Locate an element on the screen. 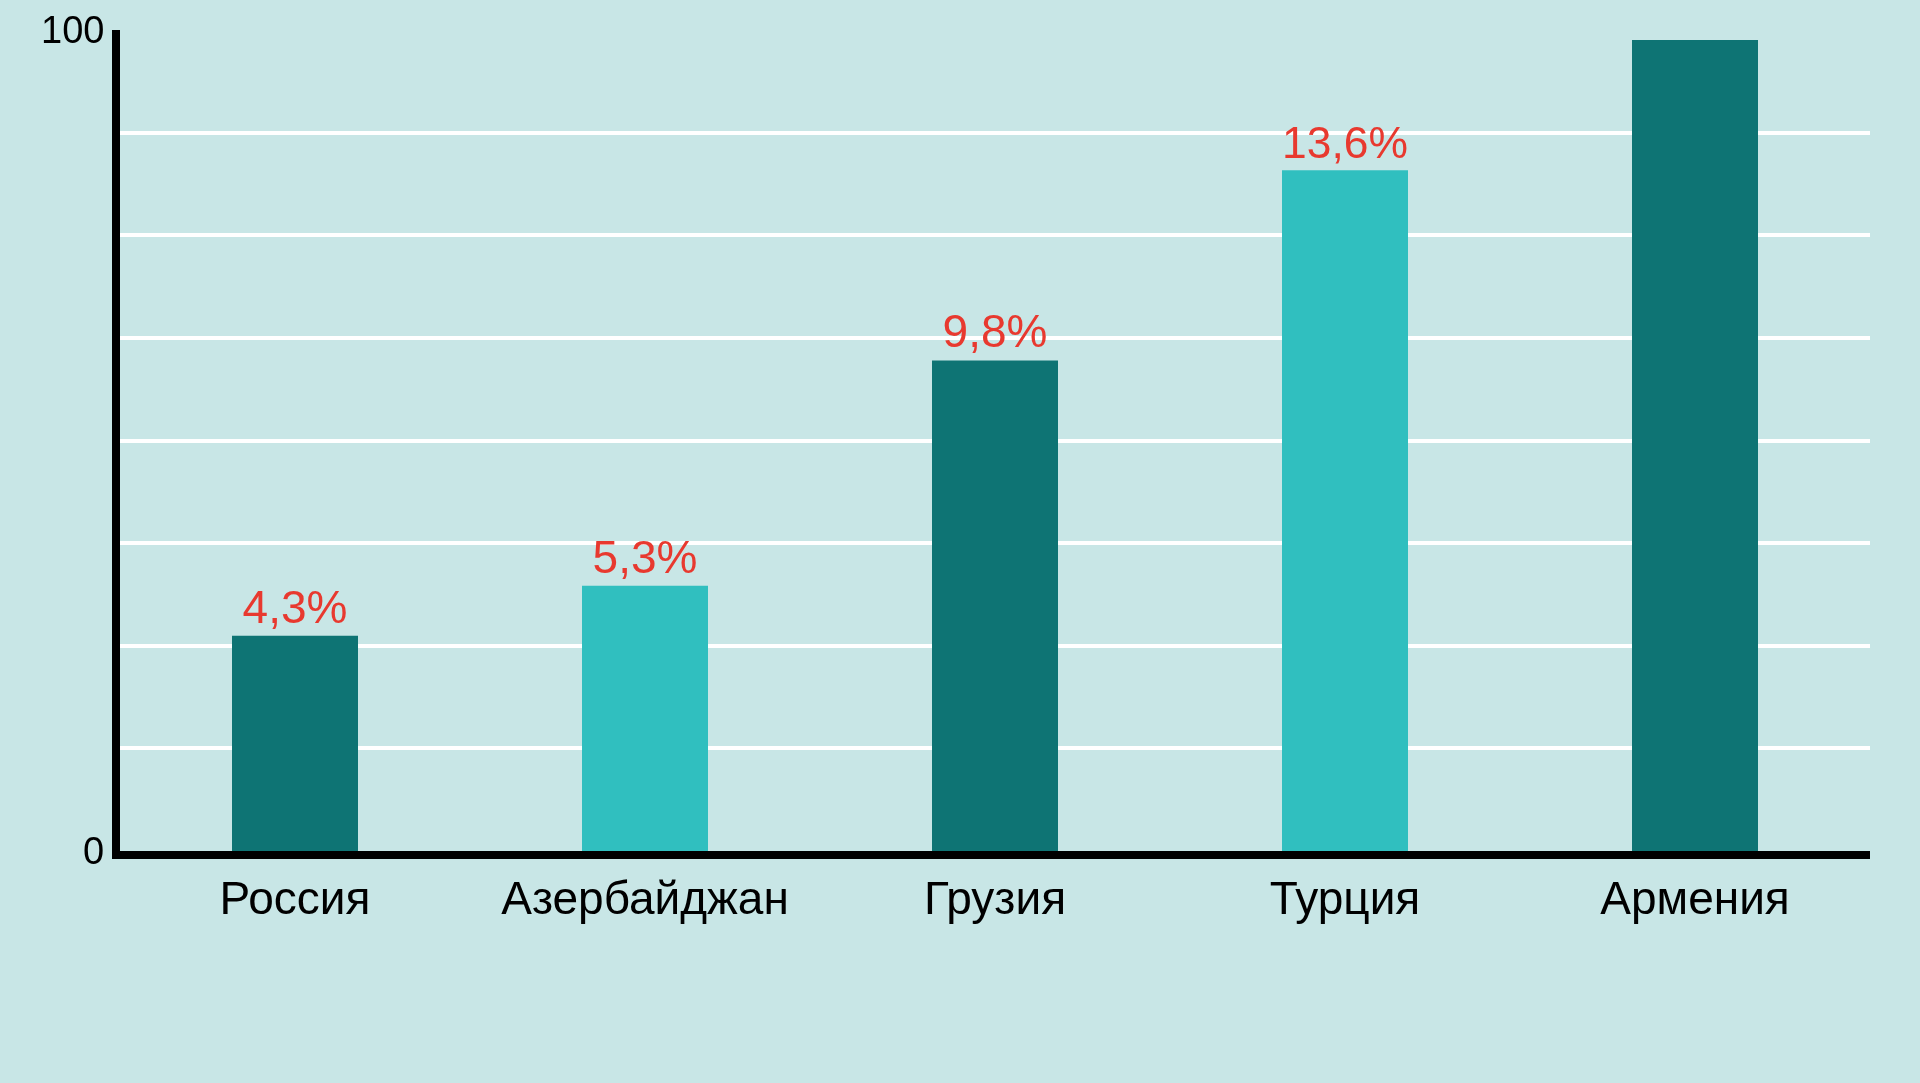 Image resolution: width=1920 pixels, height=1083 pixels. x-tick-label: Азербайджан is located at coordinates (645, 898).